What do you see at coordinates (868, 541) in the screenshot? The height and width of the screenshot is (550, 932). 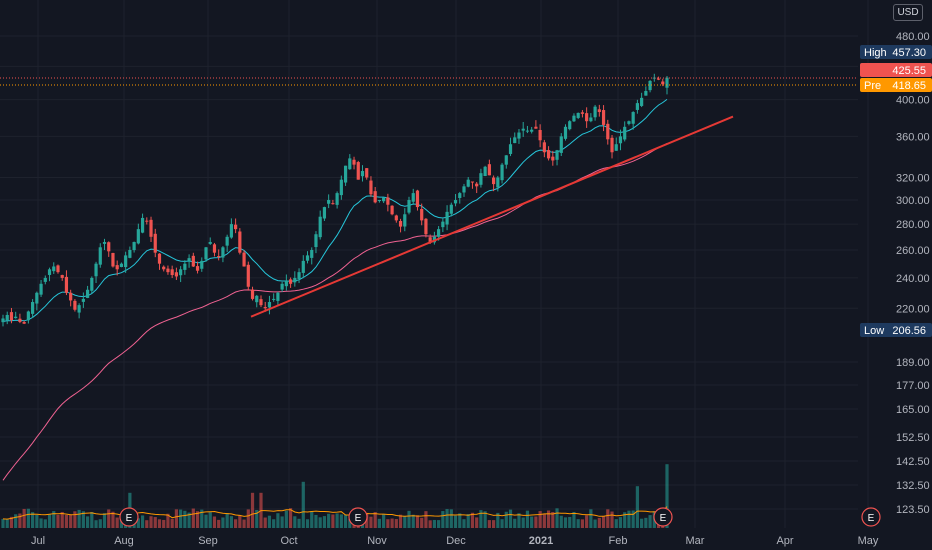 I see `x-tick-label: May` at bounding box center [868, 541].